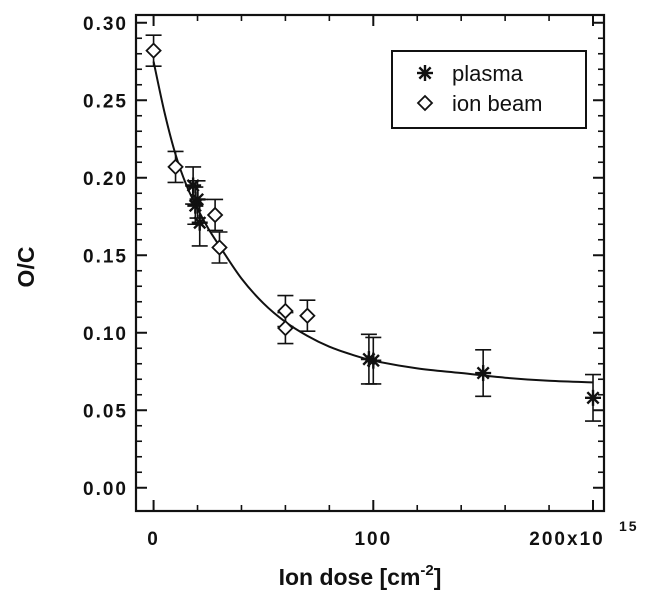  Describe the element at coordinates (105, 411) in the screenshot. I see `y-tick-label: 0.05` at that location.